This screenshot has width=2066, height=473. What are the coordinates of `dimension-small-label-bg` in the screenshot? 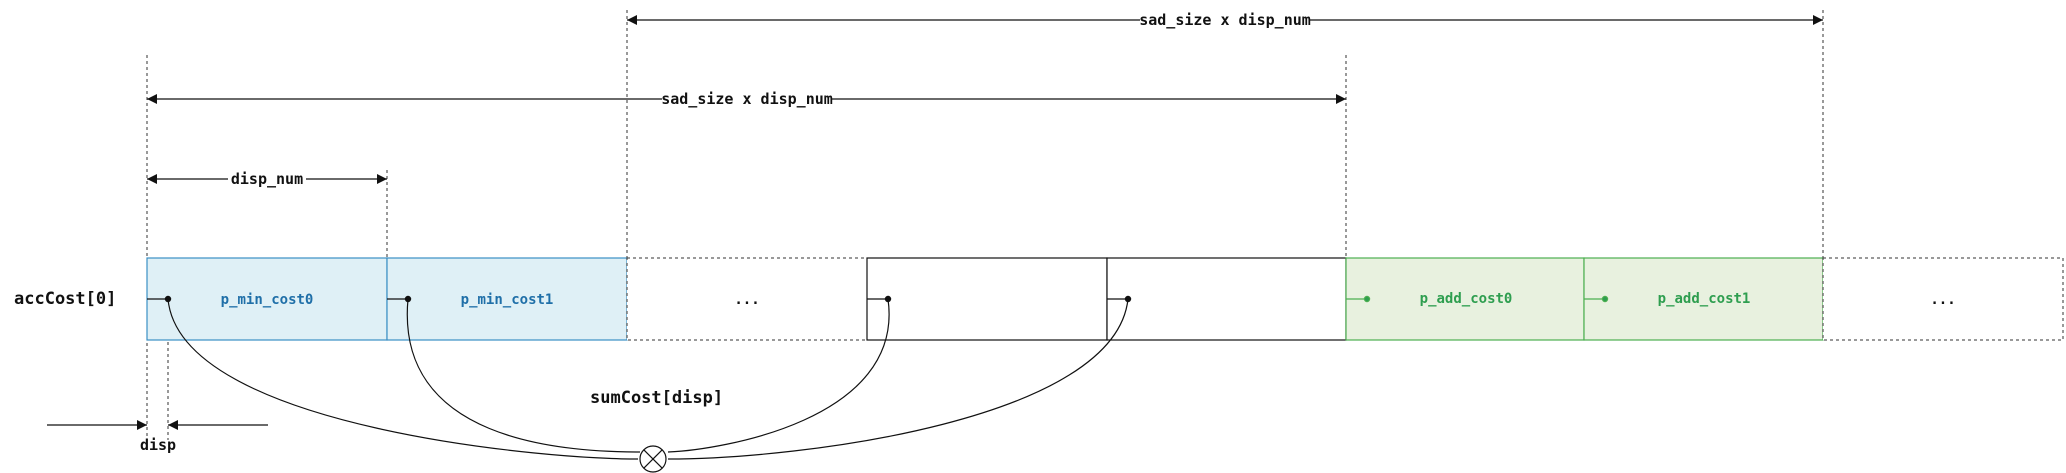 It's located at (267, 179).